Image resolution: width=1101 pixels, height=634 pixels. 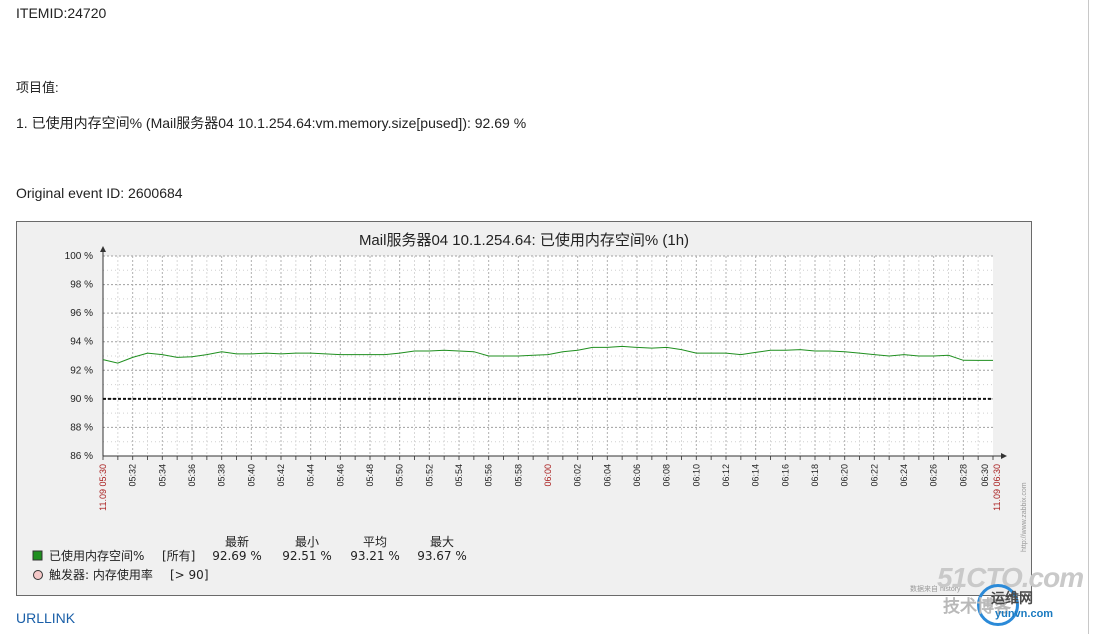 What do you see at coordinates (518, 475) in the screenshot?
I see `x-tick-label: 05:58` at bounding box center [518, 475].